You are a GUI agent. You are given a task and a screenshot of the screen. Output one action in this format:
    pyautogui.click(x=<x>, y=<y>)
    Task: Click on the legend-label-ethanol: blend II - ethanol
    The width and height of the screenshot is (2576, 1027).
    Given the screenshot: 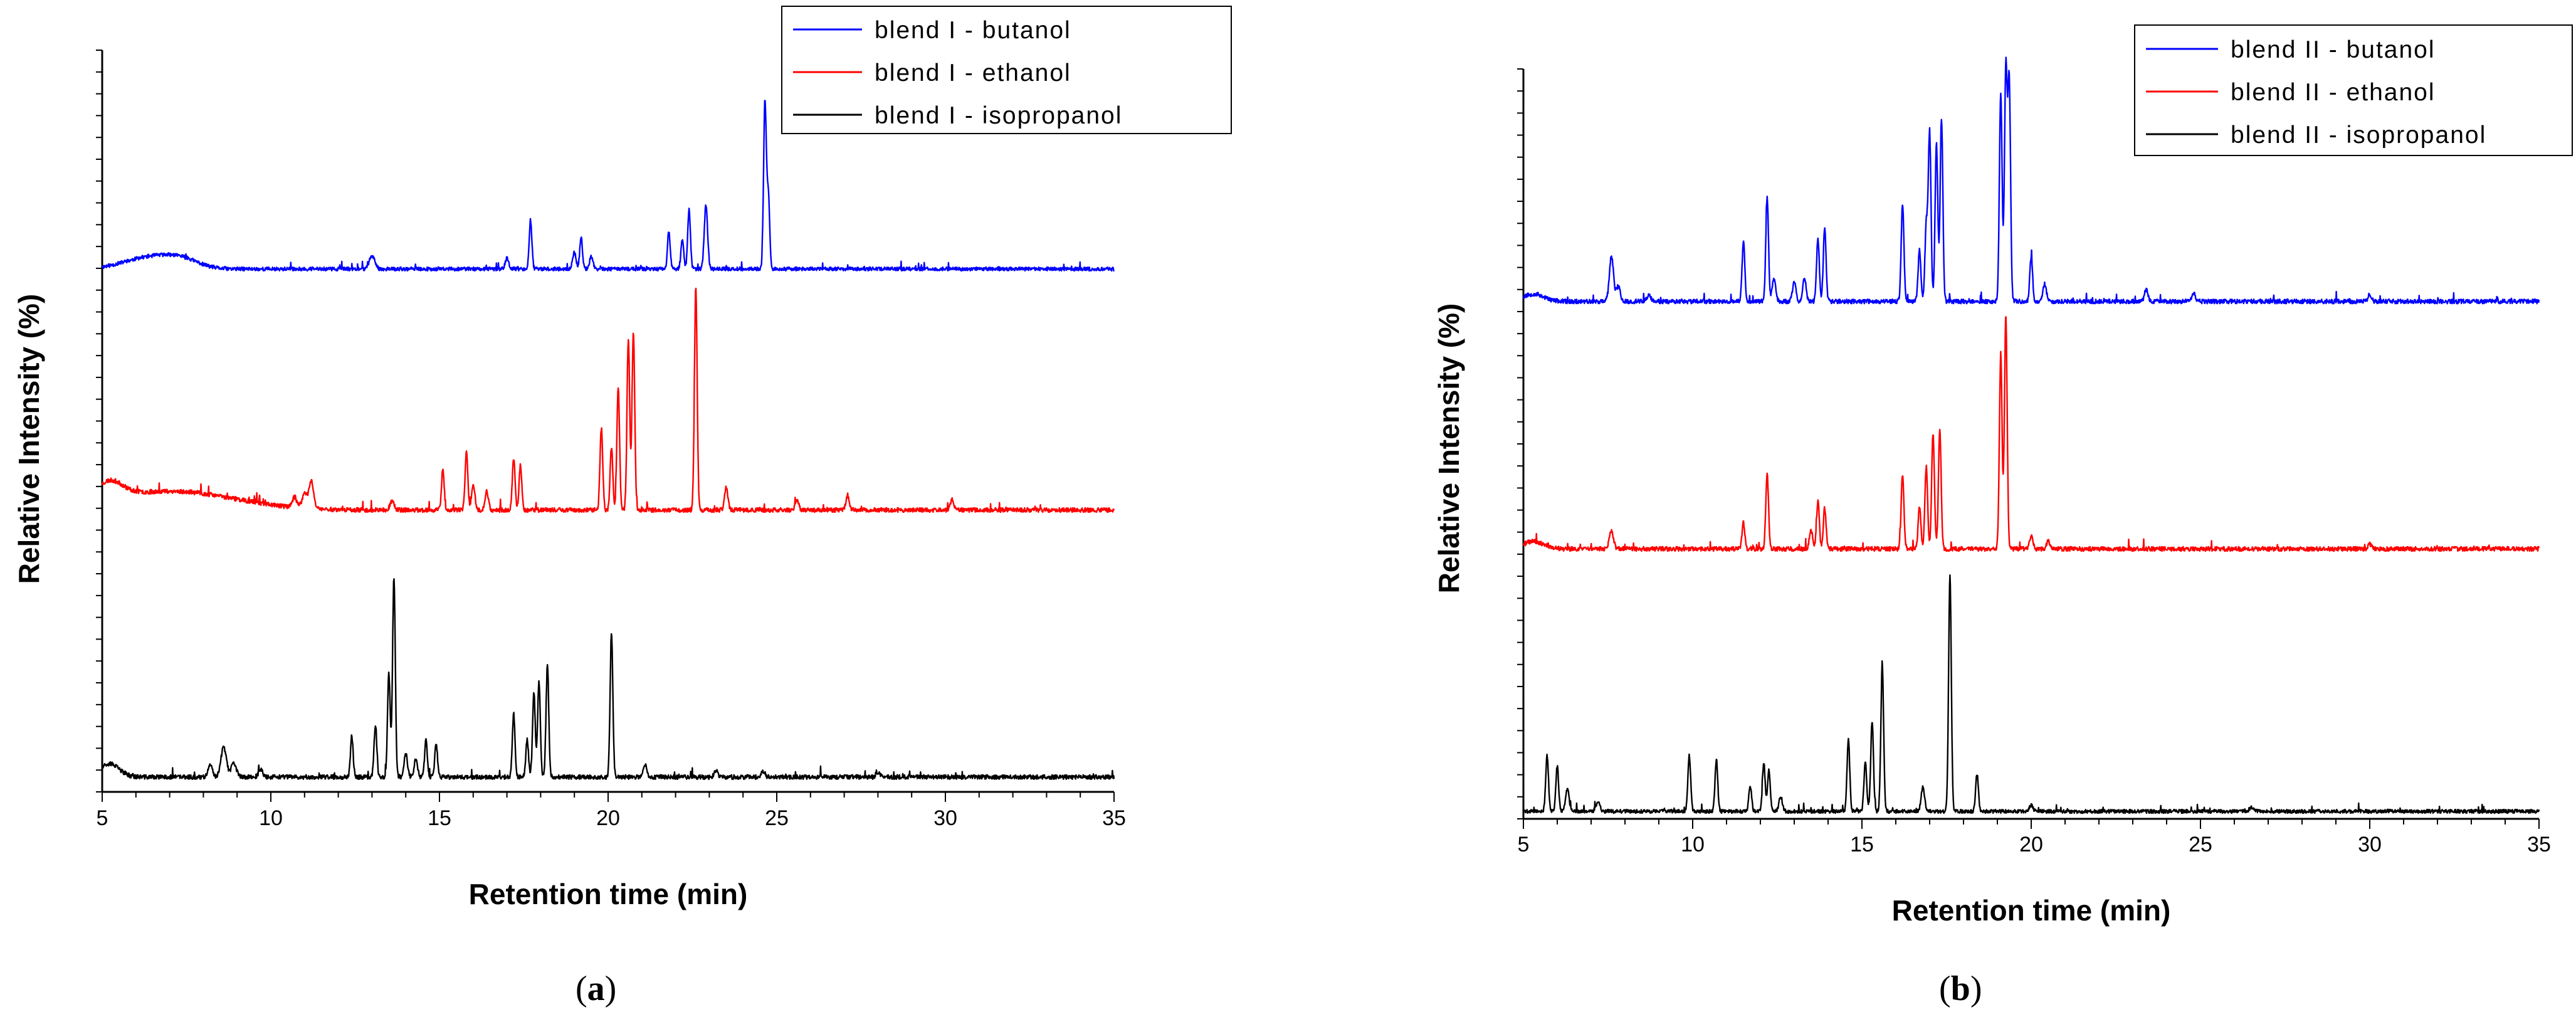 What is the action you would take?
    pyautogui.click(x=2333, y=92)
    